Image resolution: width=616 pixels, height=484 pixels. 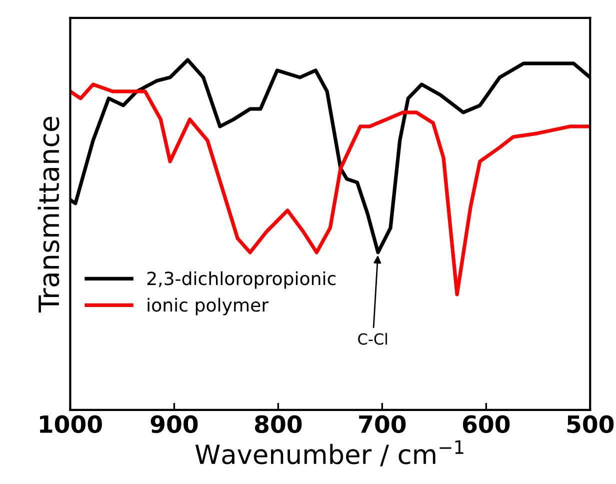 What do you see at coordinates (241, 280) in the screenshot?
I see `legend-label: 2,3-dichloropropionic` at bounding box center [241, 280].